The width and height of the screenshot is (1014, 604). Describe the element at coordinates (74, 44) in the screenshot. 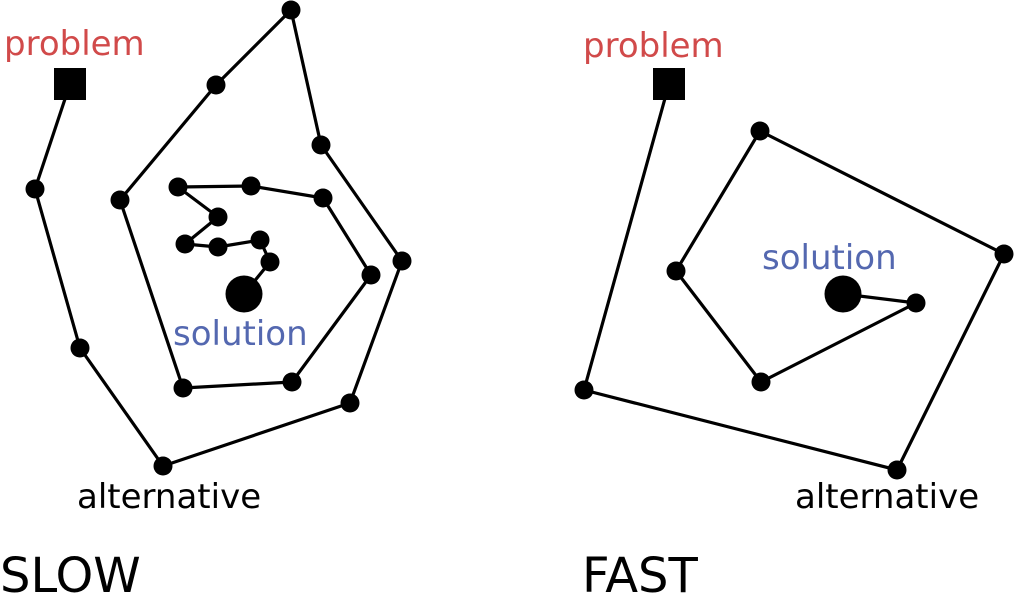

I see `slow-problem-label: problem` at that location.